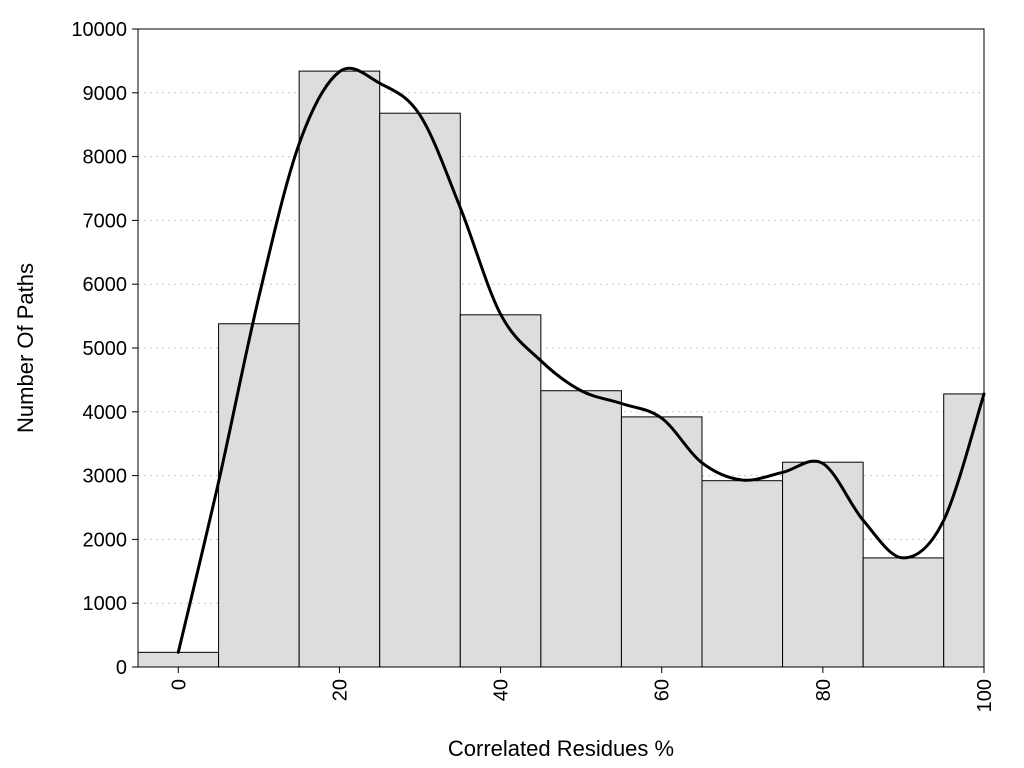  What do you see at coordinates (824, 690) in the screenshot?
I see `x-tick-label-80: 80` at bounding box center [824, 690].